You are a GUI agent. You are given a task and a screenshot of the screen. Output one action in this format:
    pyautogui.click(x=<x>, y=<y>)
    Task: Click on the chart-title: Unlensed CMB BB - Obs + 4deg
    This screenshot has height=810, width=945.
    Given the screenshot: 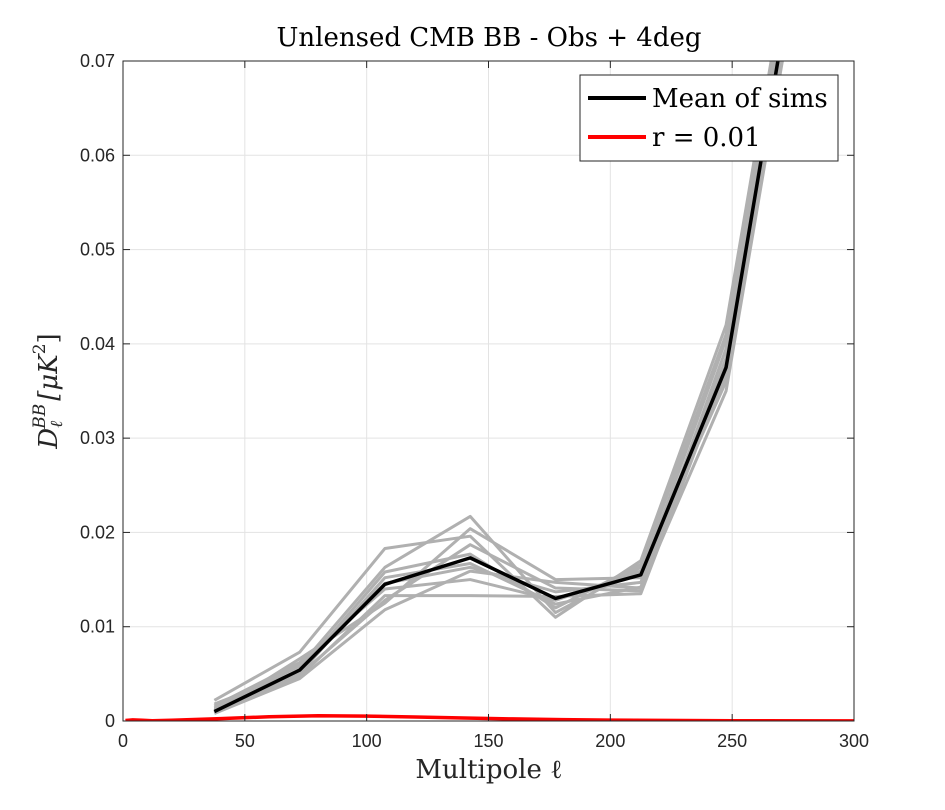 What is the action you would take?
    pyautogui.click(x=489, y=38)
    